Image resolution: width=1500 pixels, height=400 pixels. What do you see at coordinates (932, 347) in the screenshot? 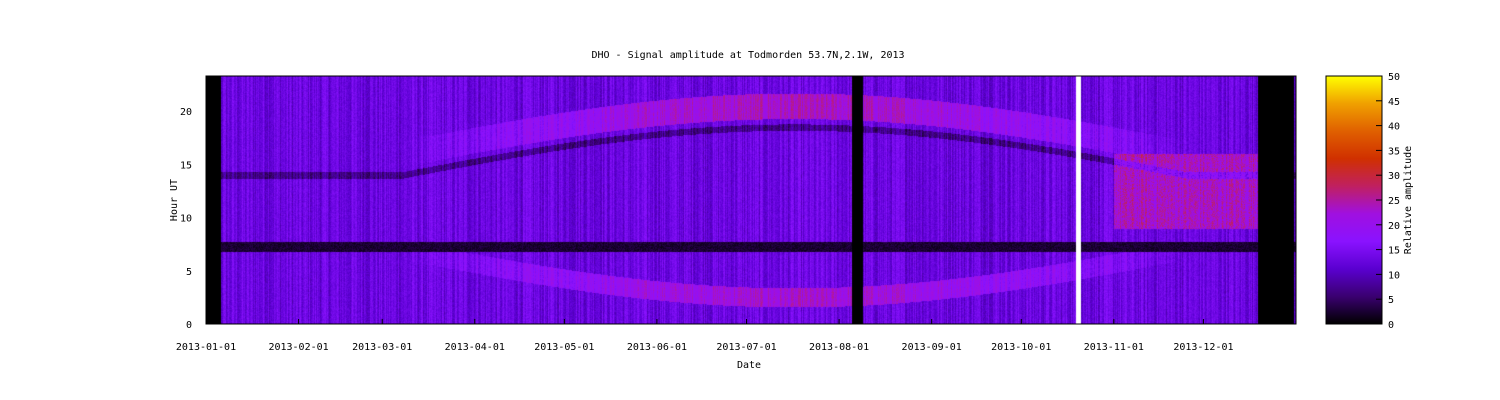
I see `x-tick-label: 2013-09-01` at bounding box center [932, 347].